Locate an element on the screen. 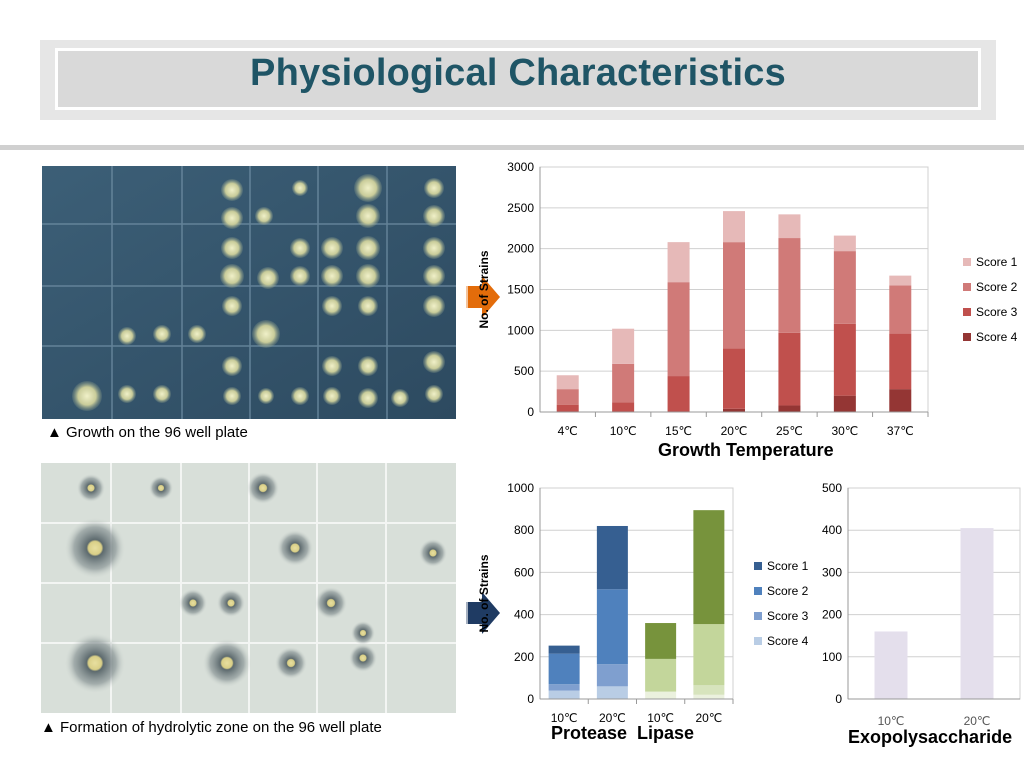  exopolysaccharide-chart: 0 100 200 300 400 500 10℃ 20℃ is located at coordinates (921, 604).